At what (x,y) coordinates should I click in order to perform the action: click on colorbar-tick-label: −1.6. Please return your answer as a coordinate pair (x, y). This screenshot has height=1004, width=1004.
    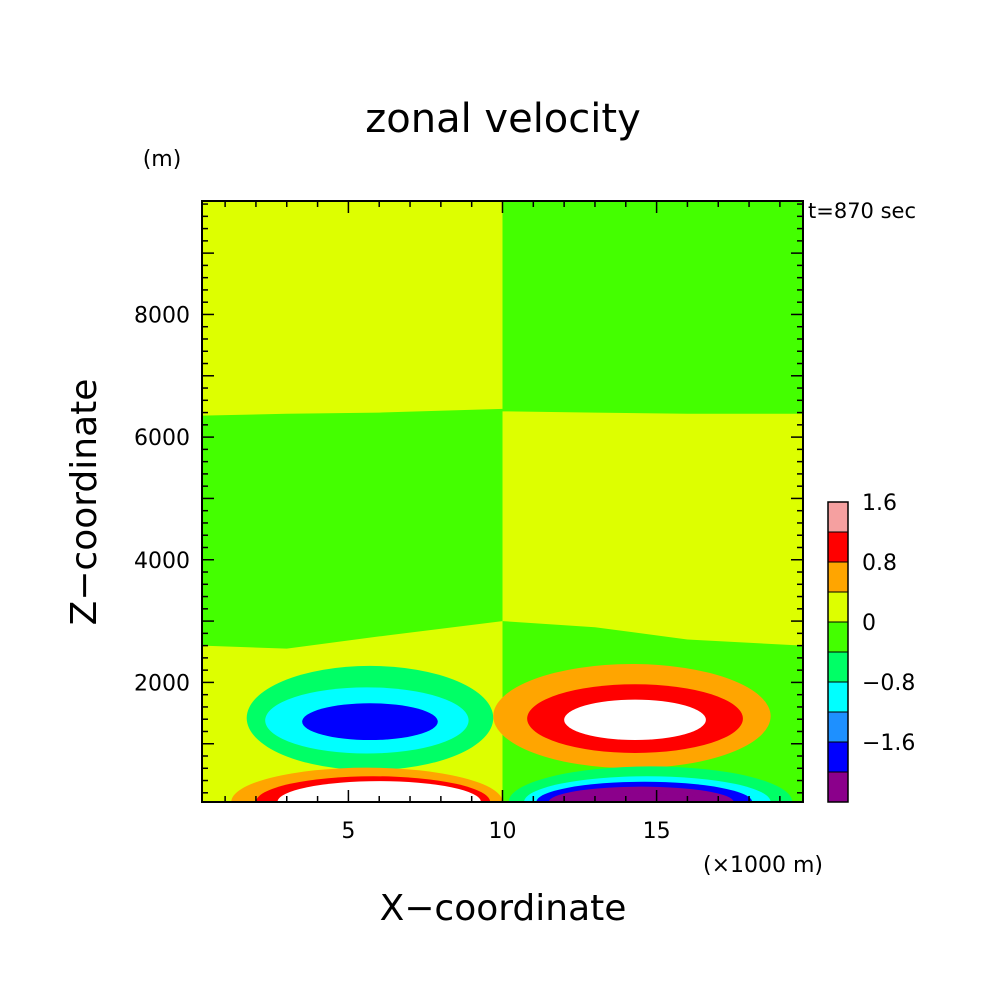
    Looking at the image, I should click on (888, 743).